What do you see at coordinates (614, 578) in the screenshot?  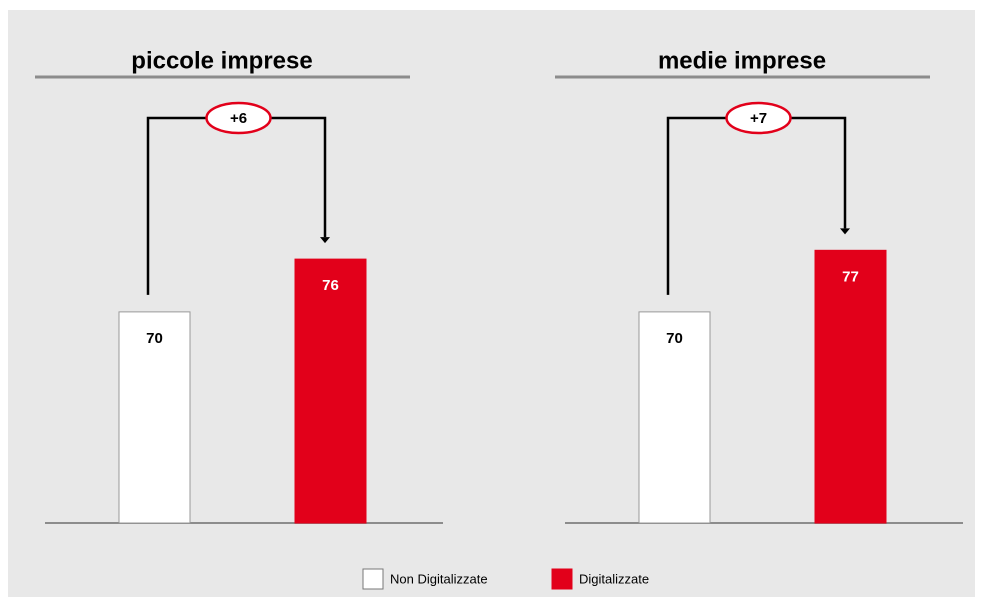 I see `legend-label: Digitalizzate` at bounding box center [614, 578].